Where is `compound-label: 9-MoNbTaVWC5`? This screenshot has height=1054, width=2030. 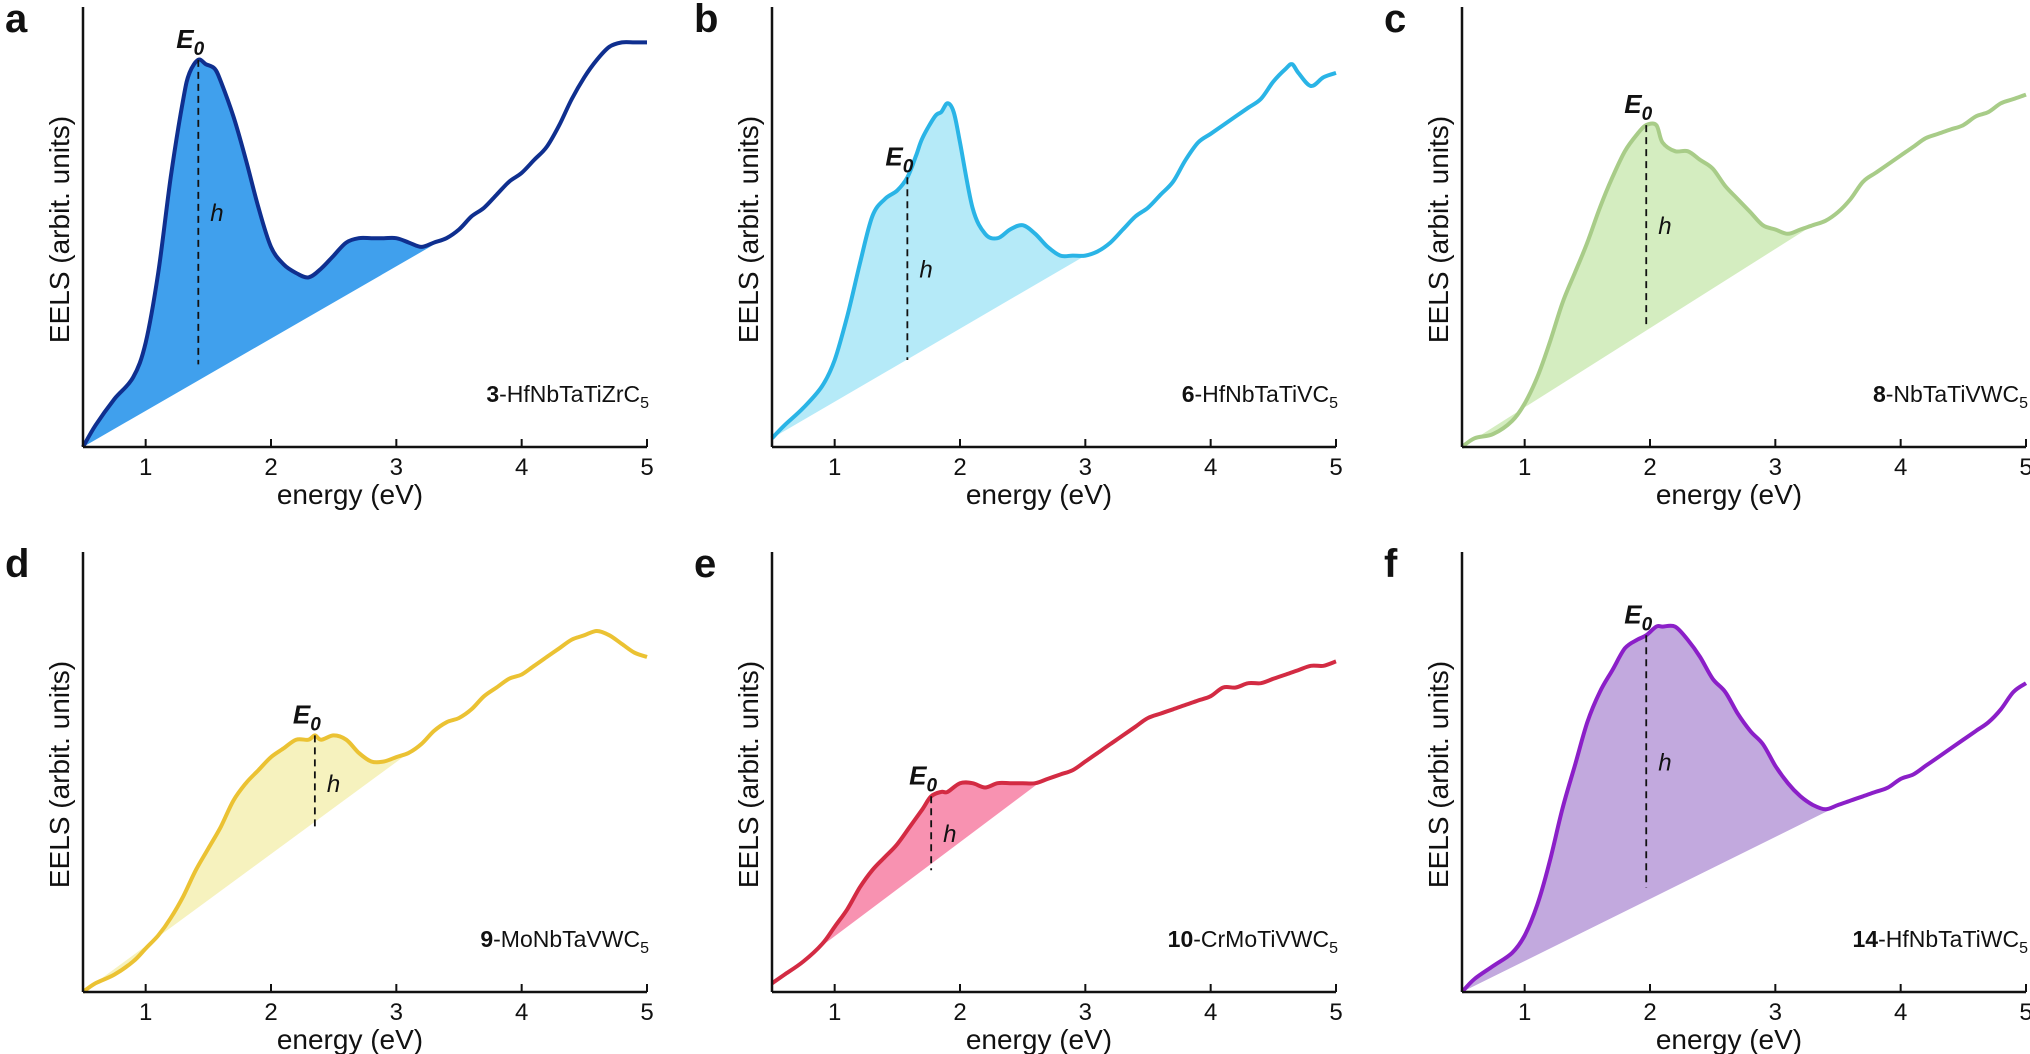
compound-label: 9-MoNbTaVWC5 is located at coordinates (564, 941).